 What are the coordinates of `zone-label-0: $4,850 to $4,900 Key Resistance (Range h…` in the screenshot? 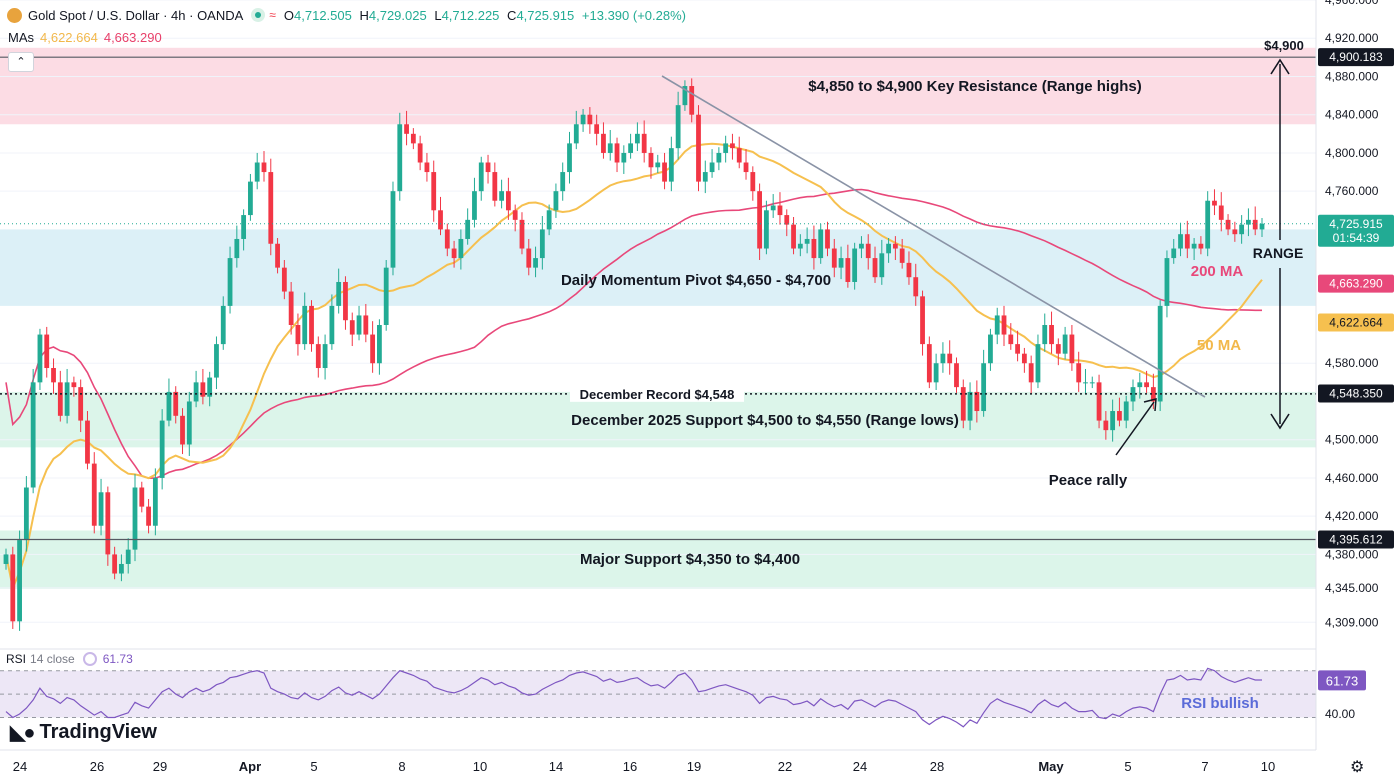 It's located at (974, 86).